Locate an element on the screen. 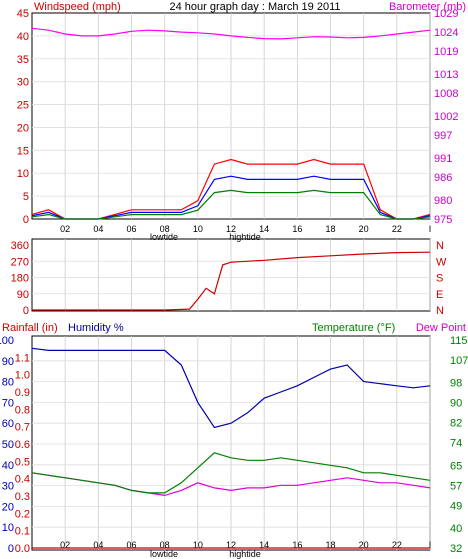 Image resolution: width=468 pixels, height=559 pixels. baro-y-tick: 991 is located at coordinates (443, 159).